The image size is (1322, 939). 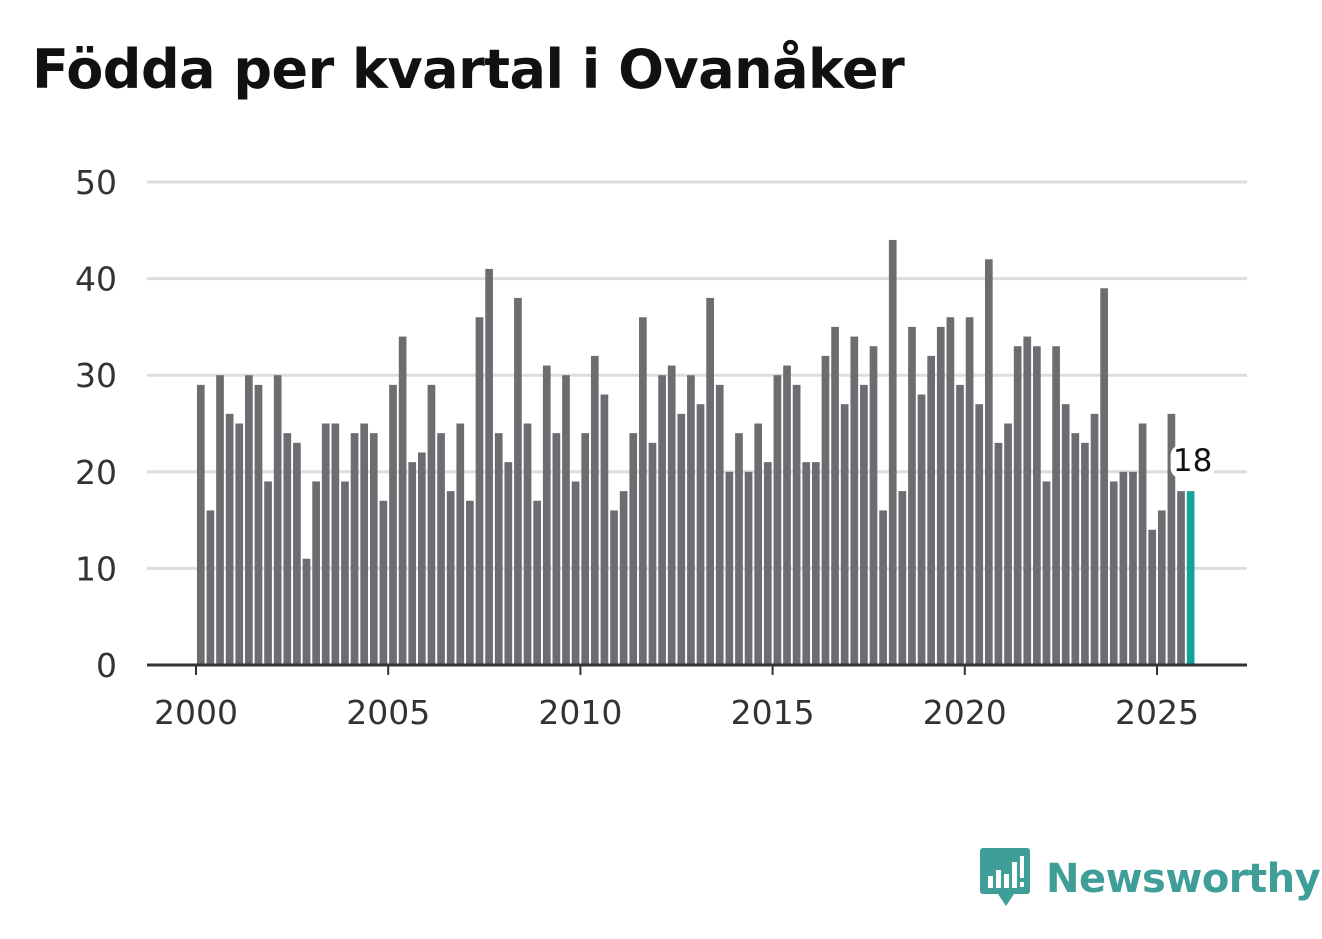 I want to click on x-tick-label: 2000, so click(x=196, y=712).